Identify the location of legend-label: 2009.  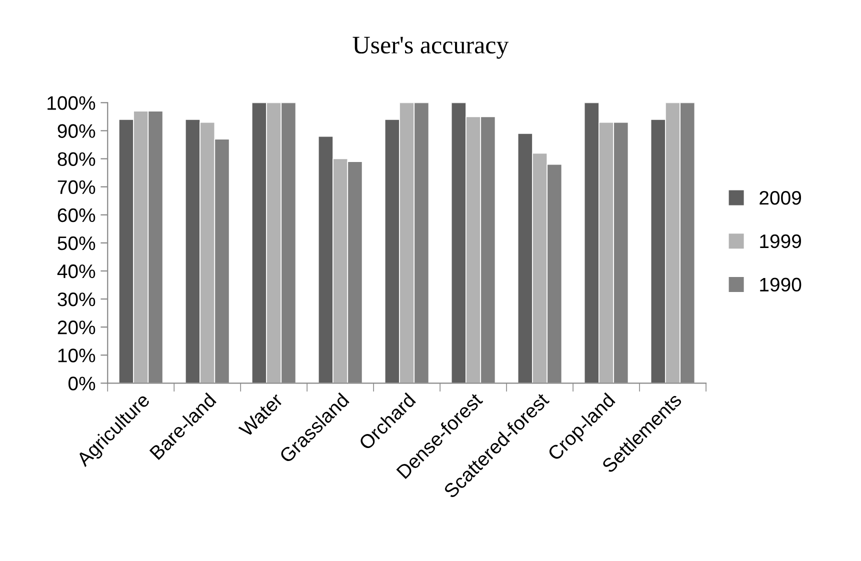
(781, 197).